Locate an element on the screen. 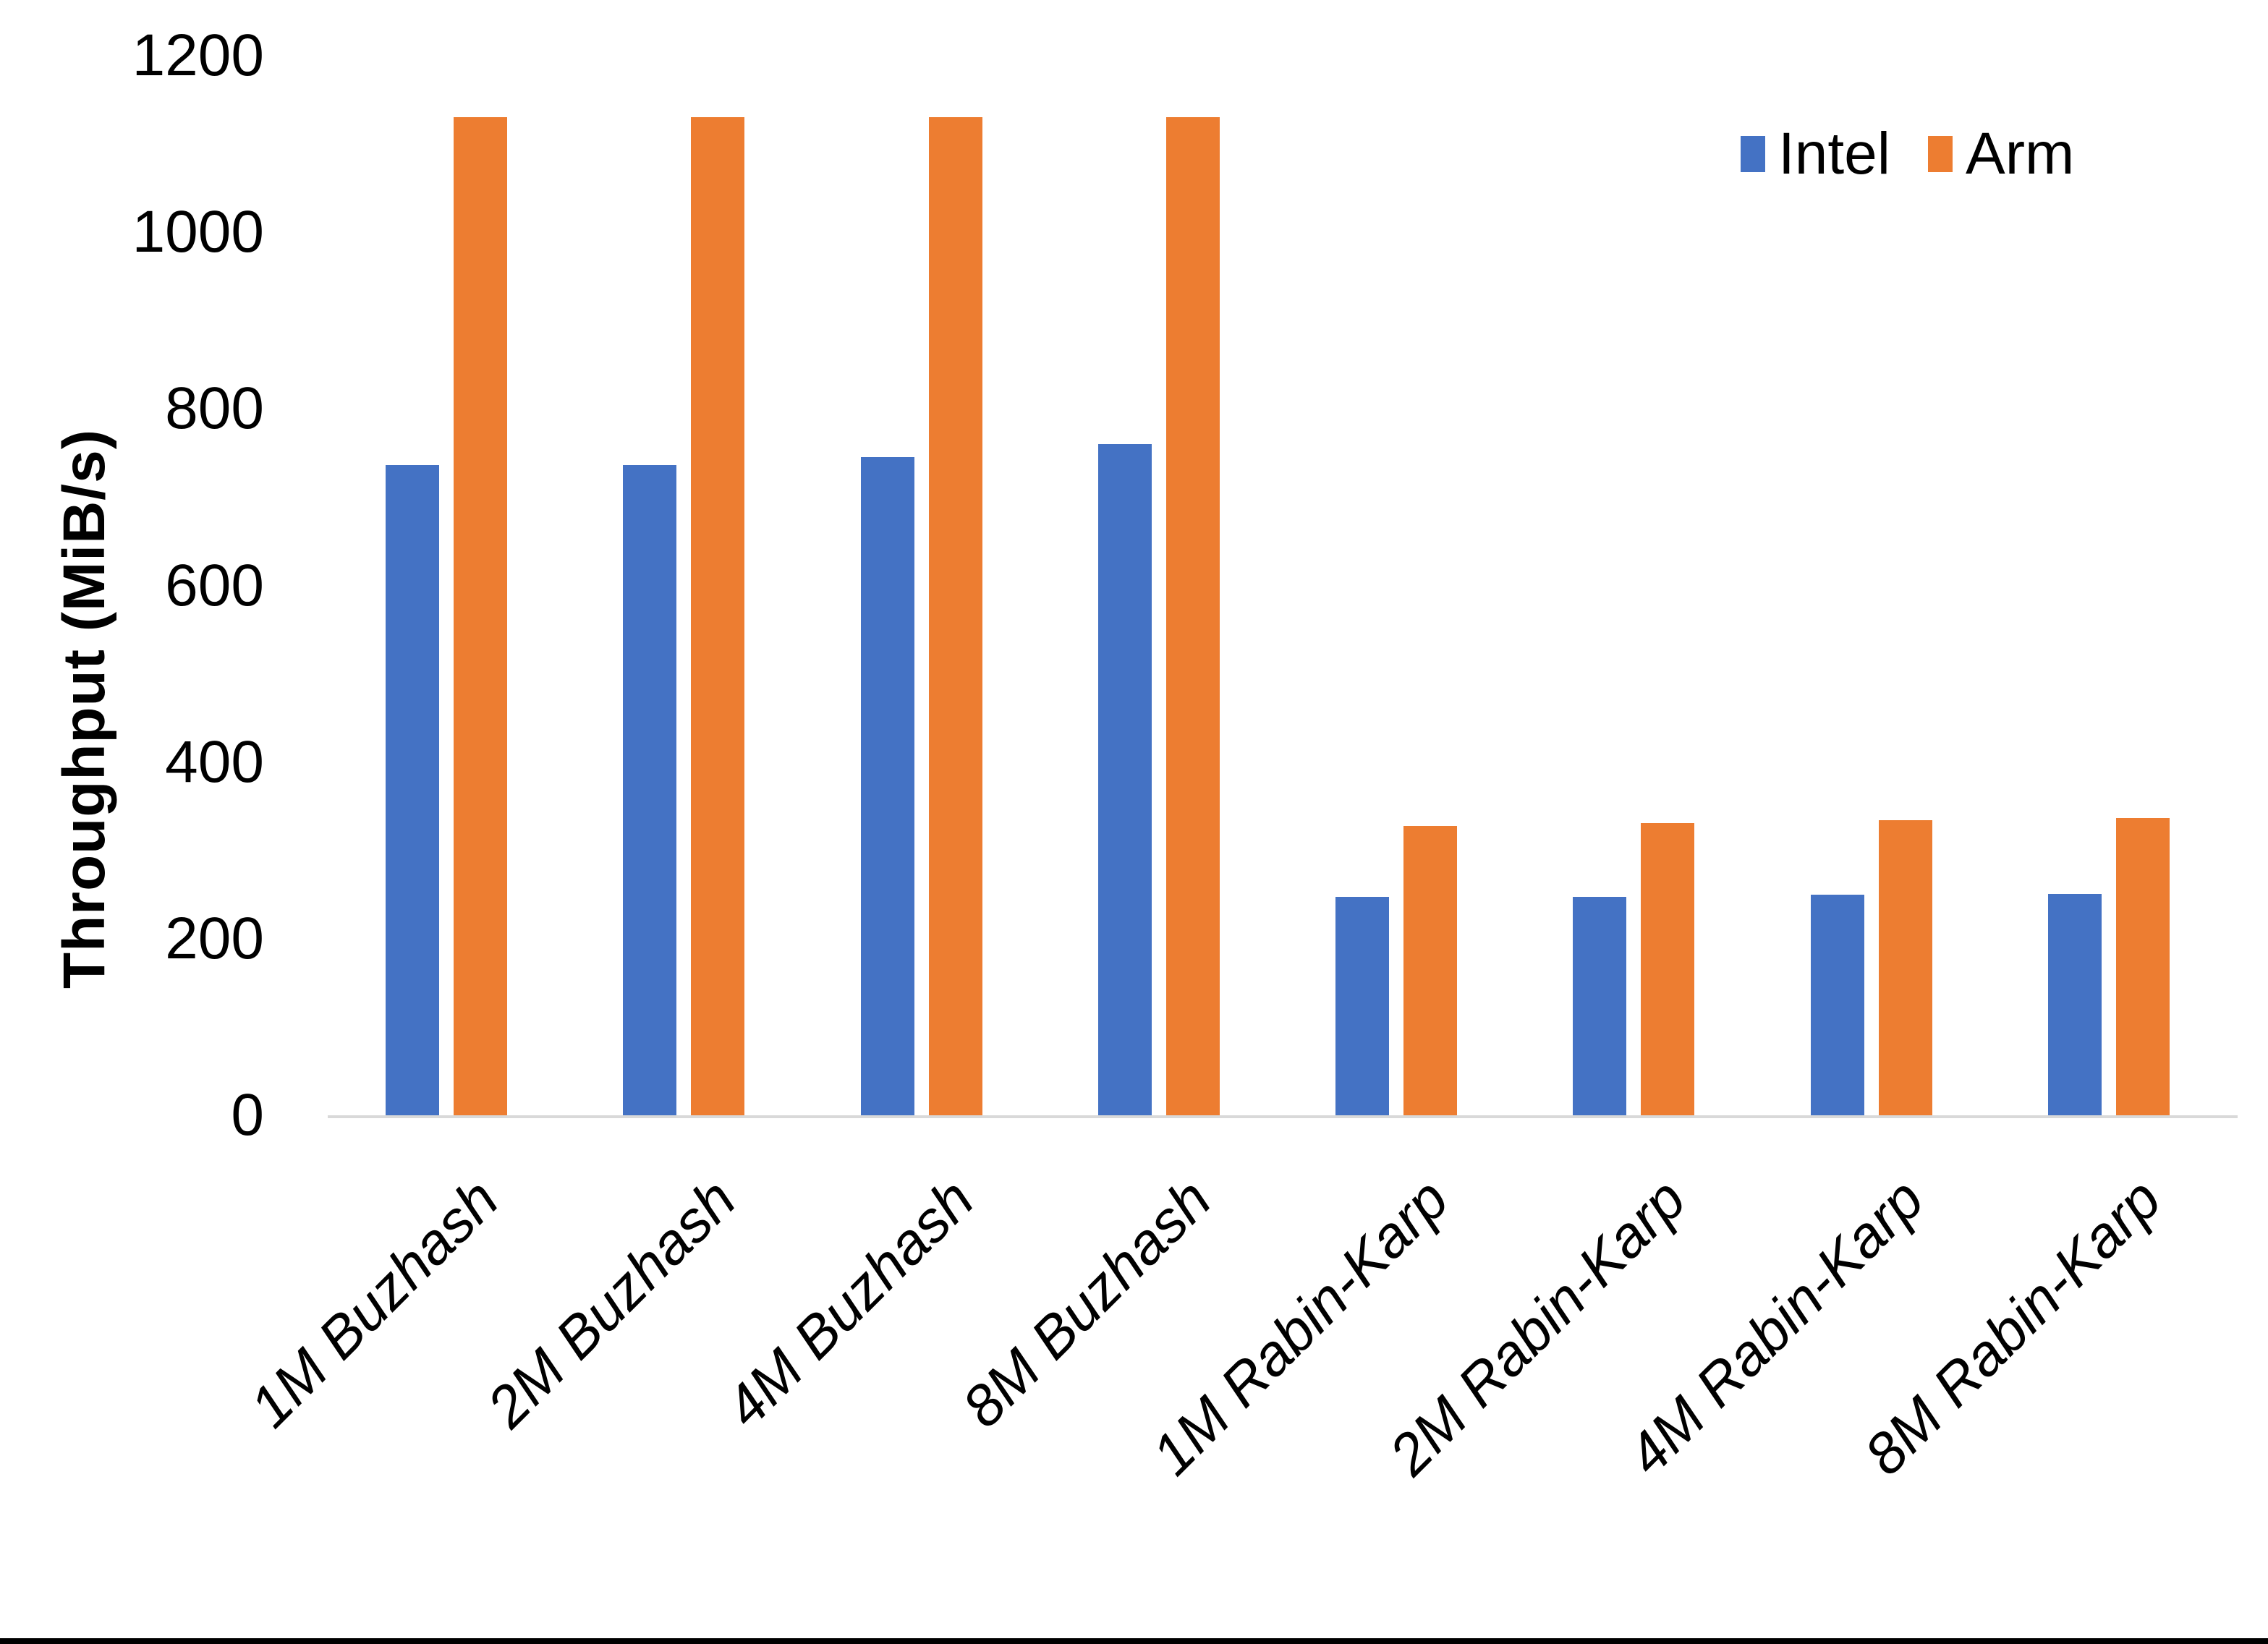 This screenshot has height=1644, width=2268. bottom-border is located at coordinates (1134, 1641).